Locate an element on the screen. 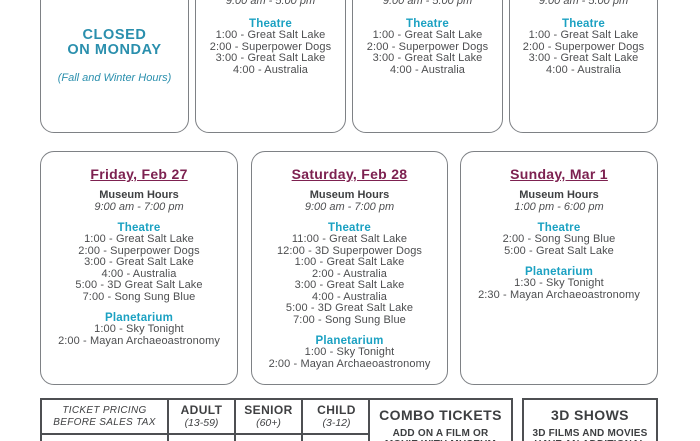 Image resolution: width=700 pixels, height=441 pixels. pricing-data-row is located at coordinates (206, 437).